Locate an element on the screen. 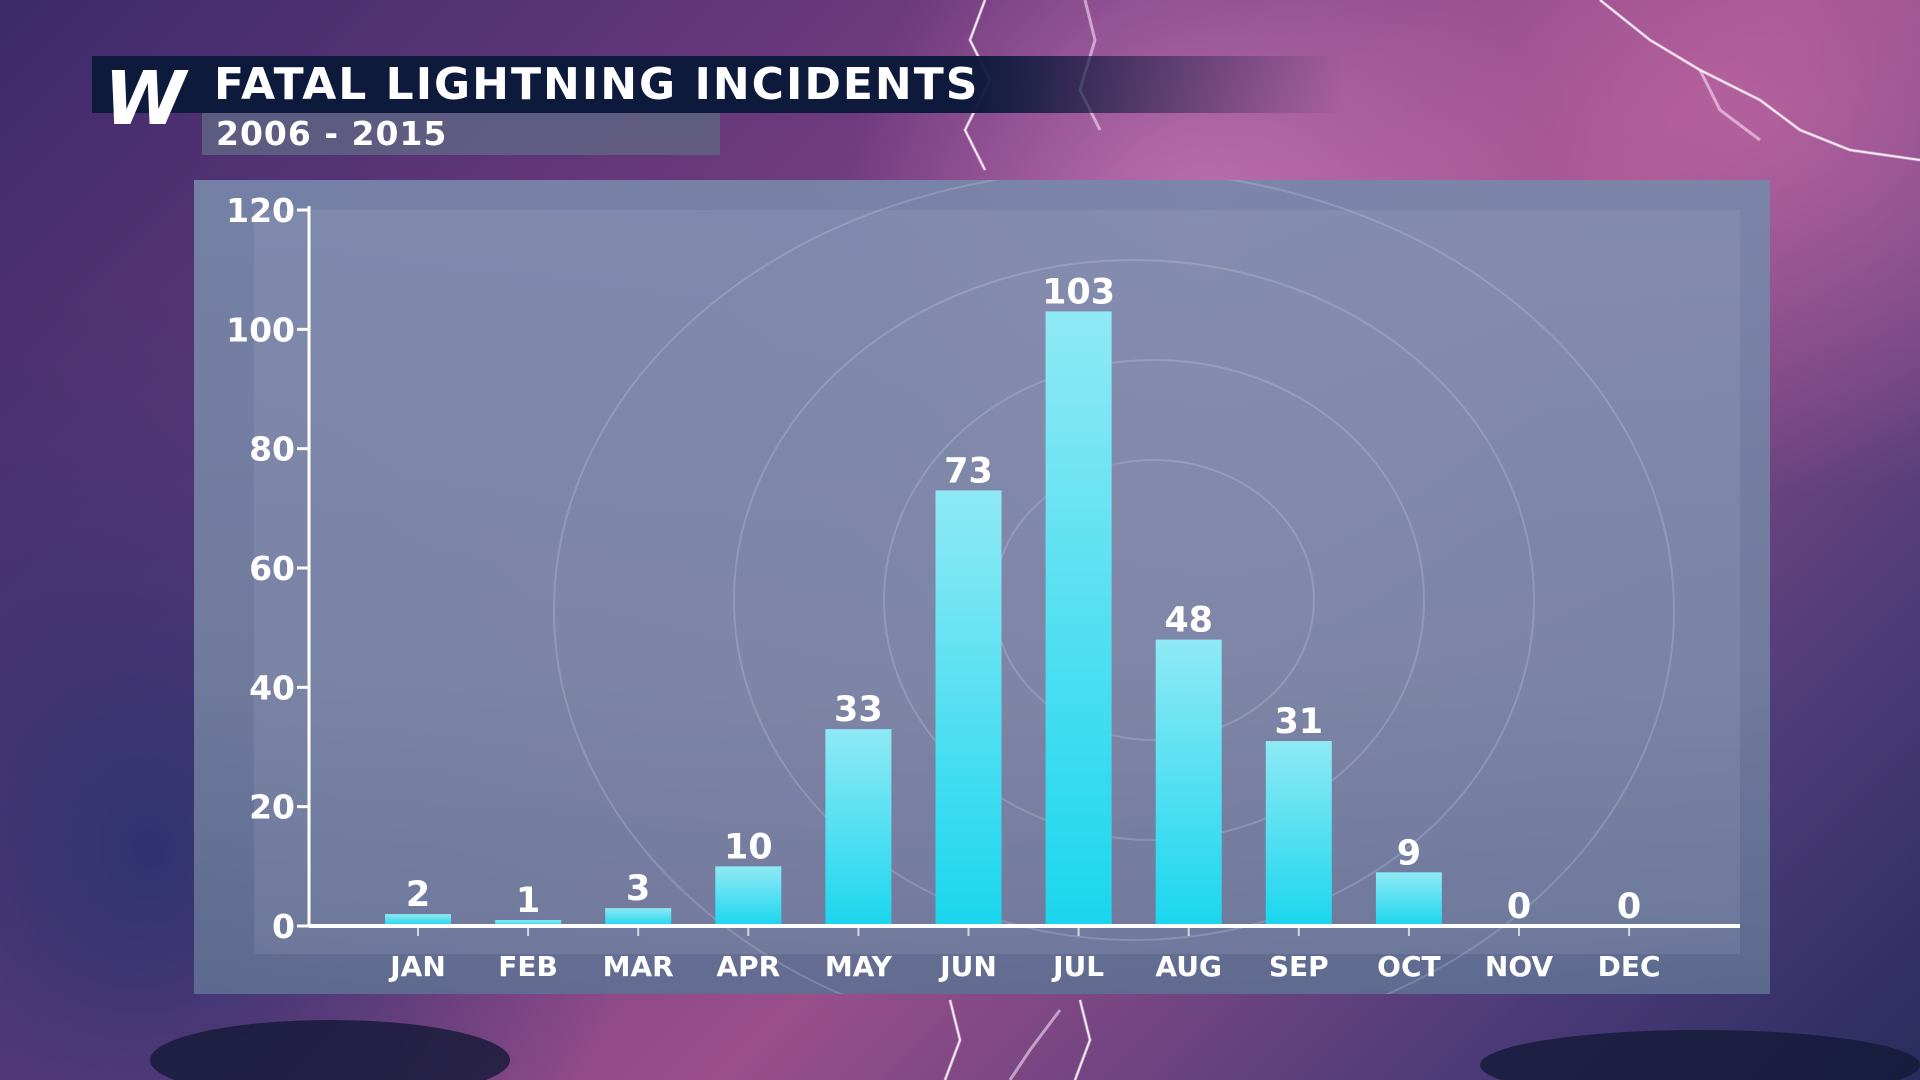  x-tick-label: SEP is located at coordinates (1299, 966).